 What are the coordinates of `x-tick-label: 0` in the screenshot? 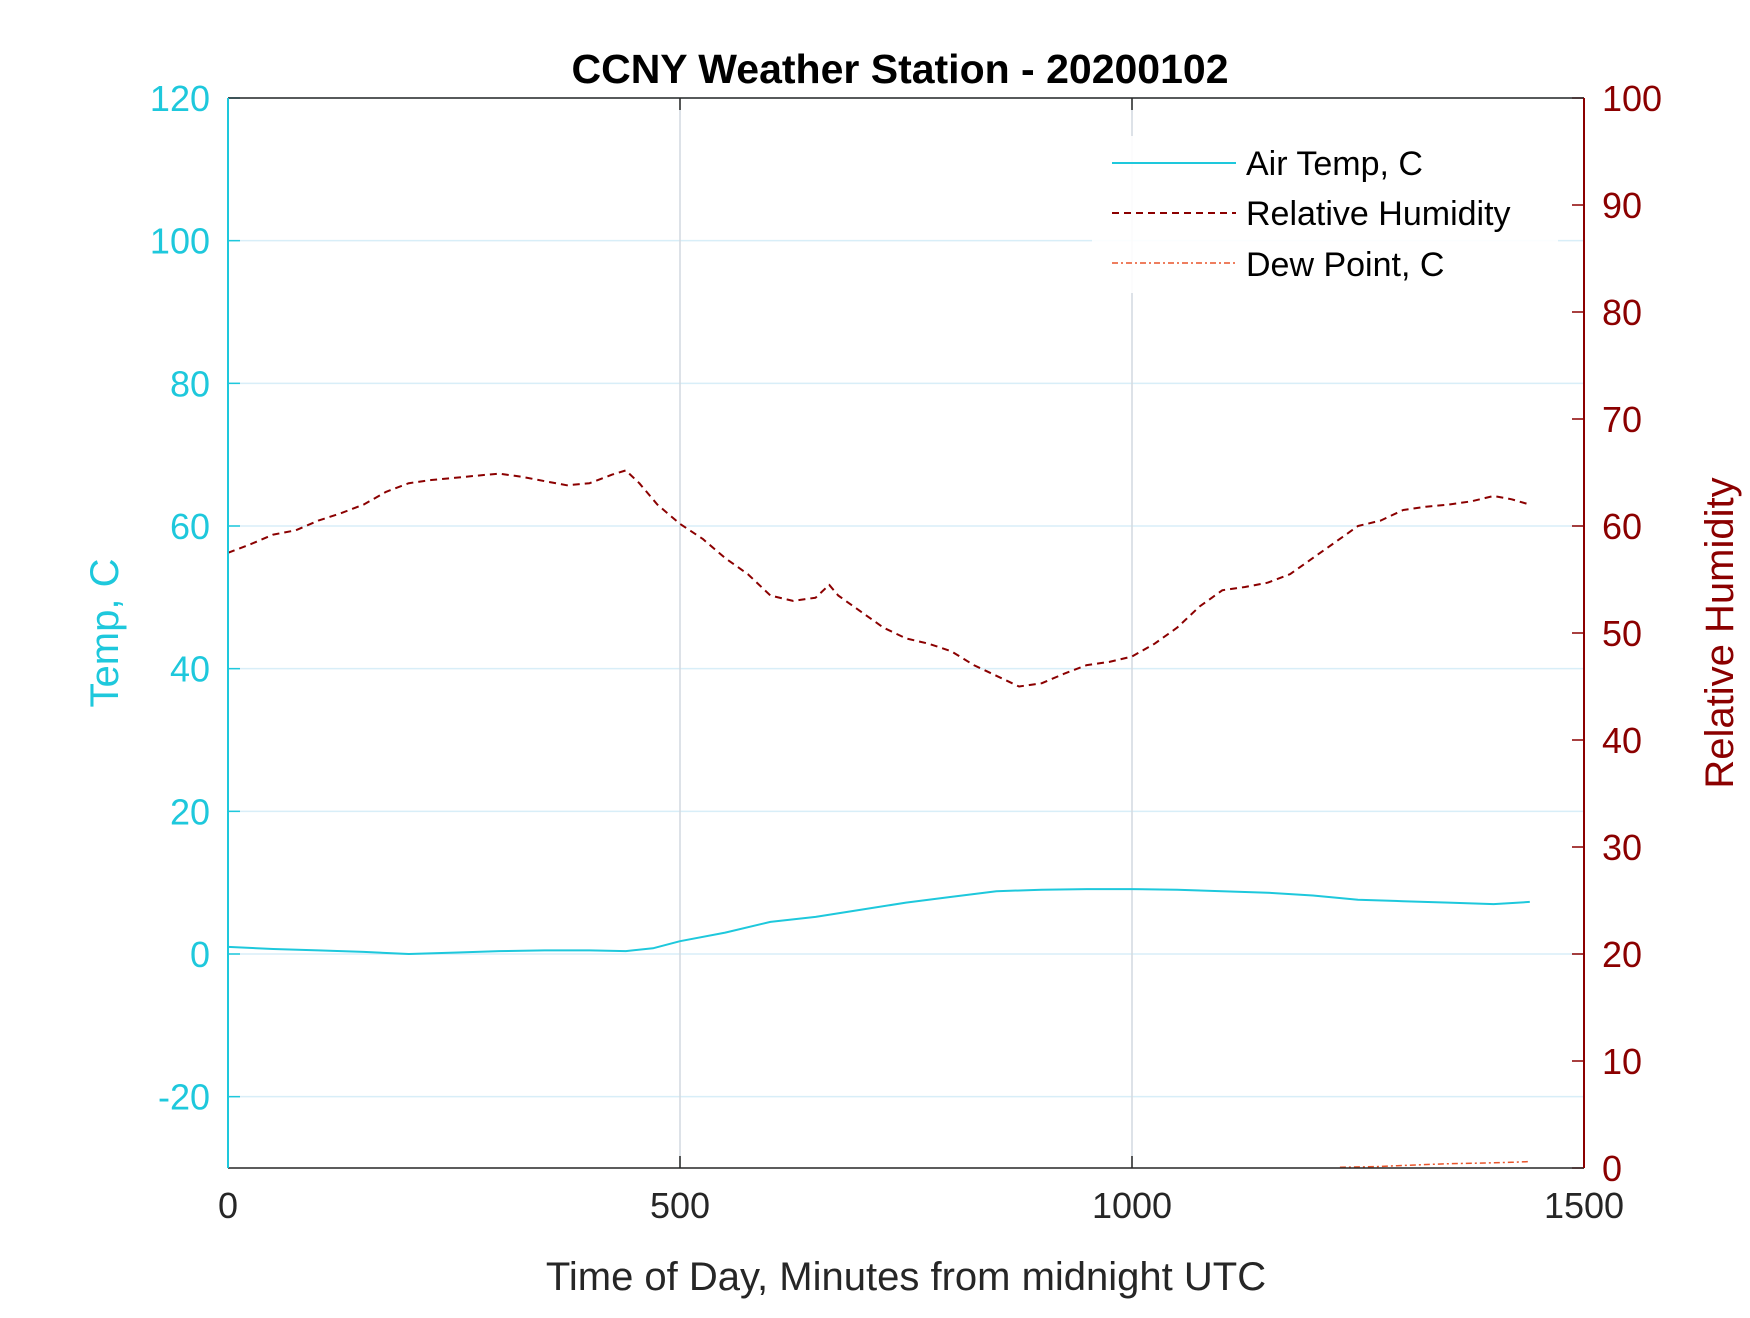 It's located at (228, 1205).